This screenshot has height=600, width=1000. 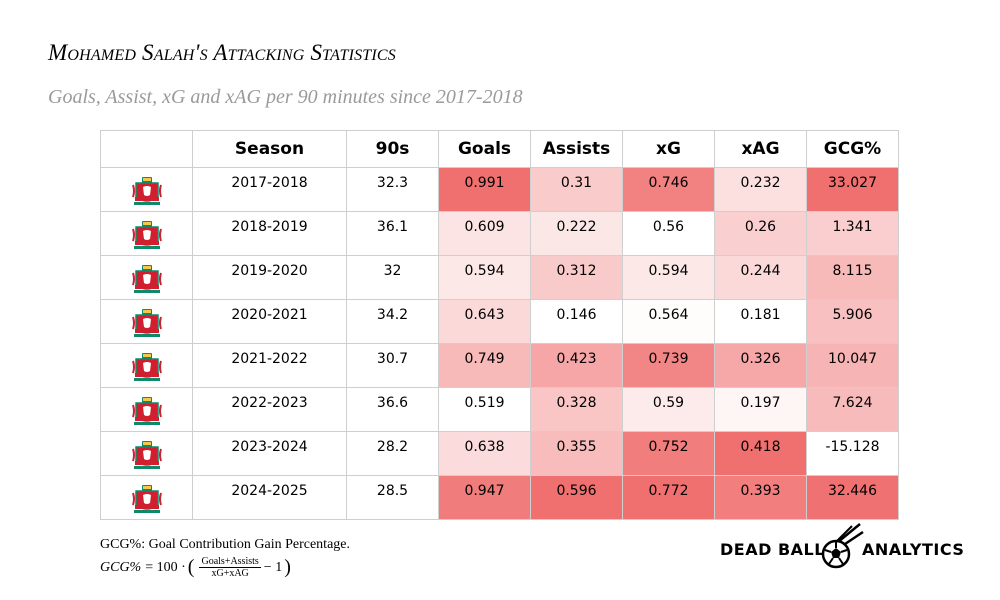 I want to click on cell-gcg: 10.047, so click(x=852, y=365).